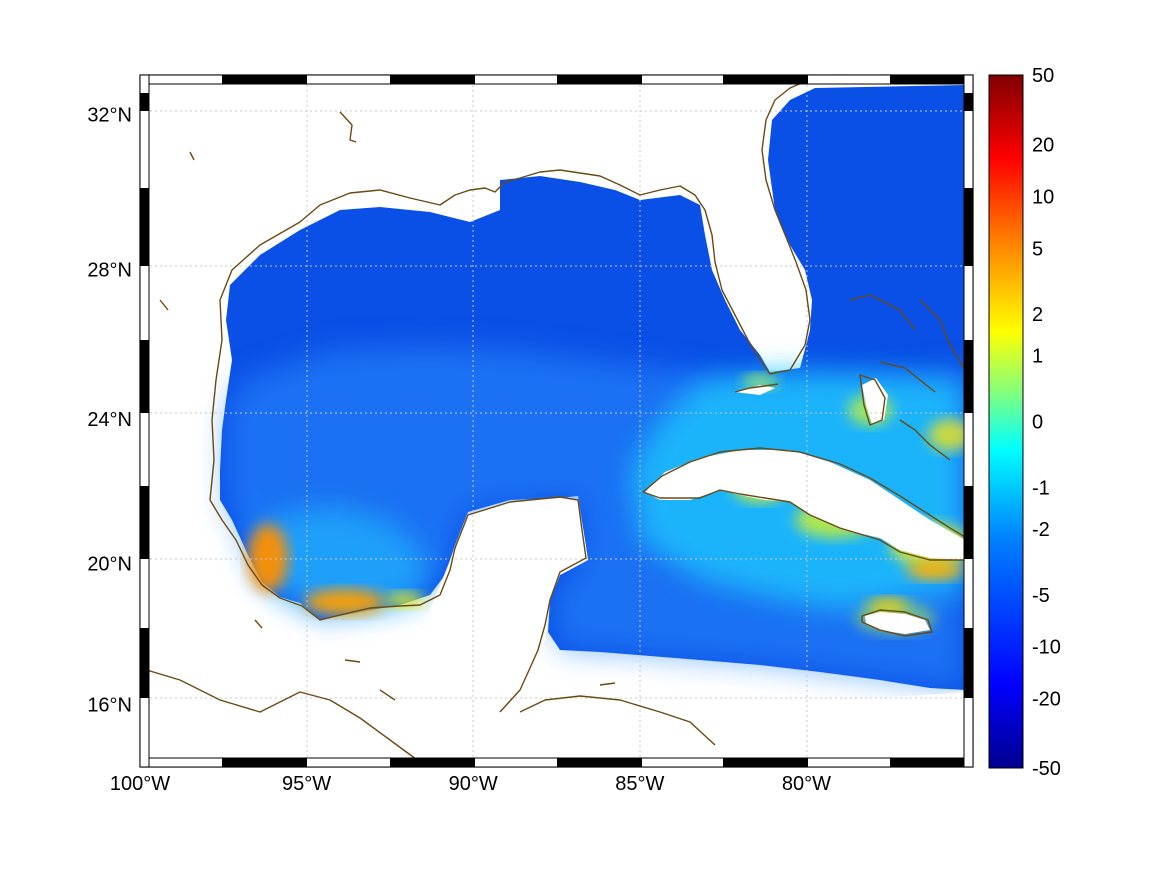  What do you see at coordinates (109, 706) in the screenshot?
I see `lat-tick-label: 16°N` at bounding box center [109, 706].